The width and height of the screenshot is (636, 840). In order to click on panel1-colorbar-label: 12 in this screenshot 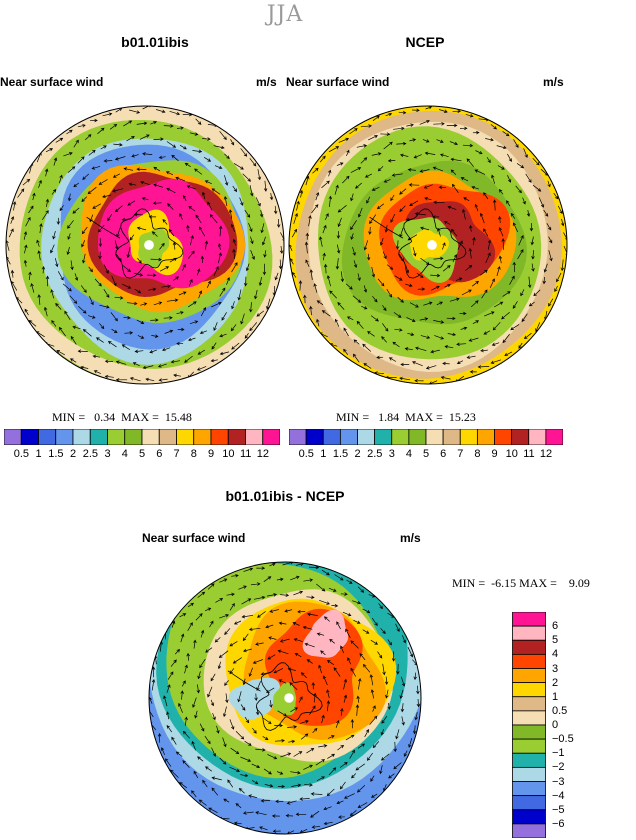, I will do `click(262, 454)`.